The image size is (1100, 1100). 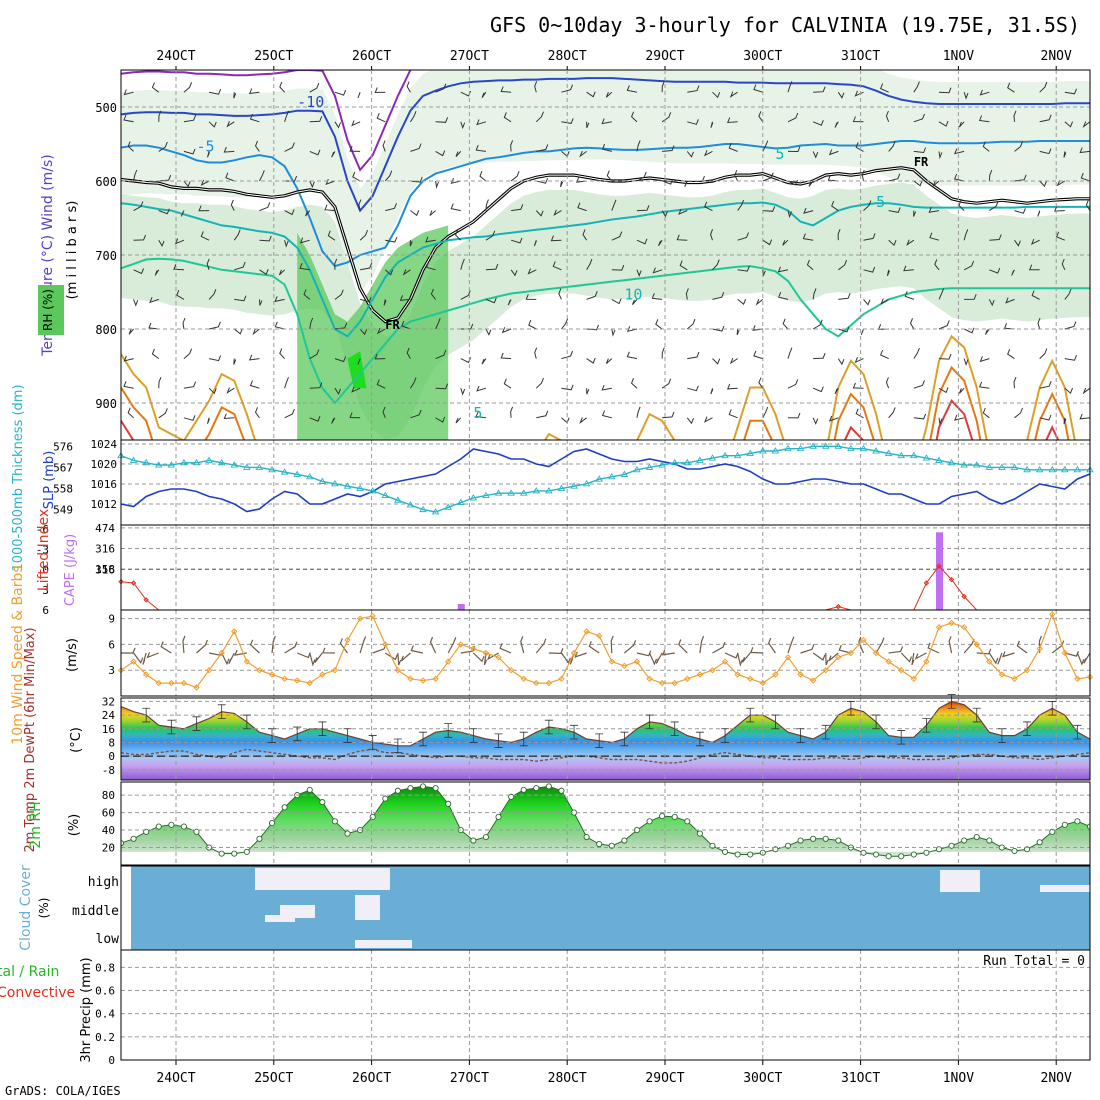 What do you see at coordinates (779, 154) in the screenshot?
I see `isotherm-label: 5` at bounding box center [779, 154].